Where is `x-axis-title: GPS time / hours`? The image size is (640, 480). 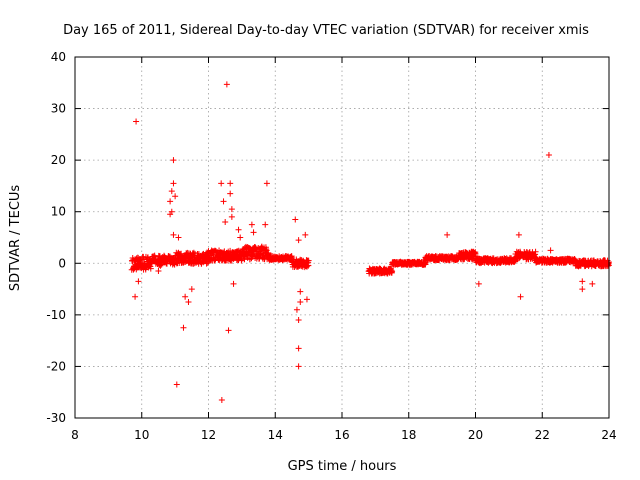
x-axis-title: GPS time / hours is located at coordinates (342, 466).